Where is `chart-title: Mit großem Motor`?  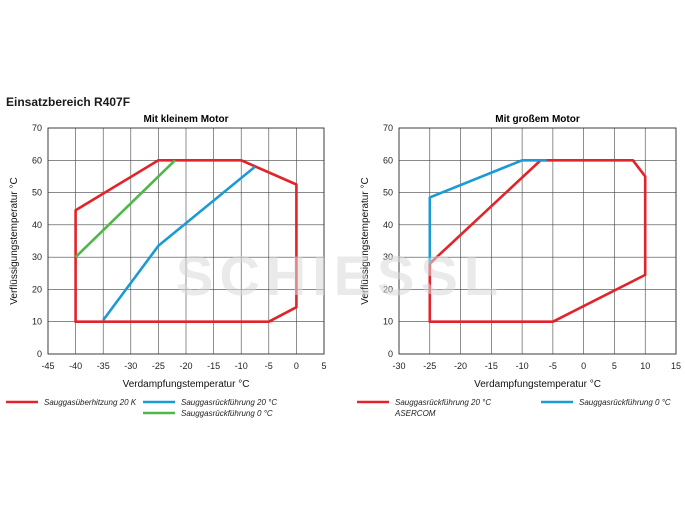
chart-title: Mit großem Motor is located at coordinates (537, 119).